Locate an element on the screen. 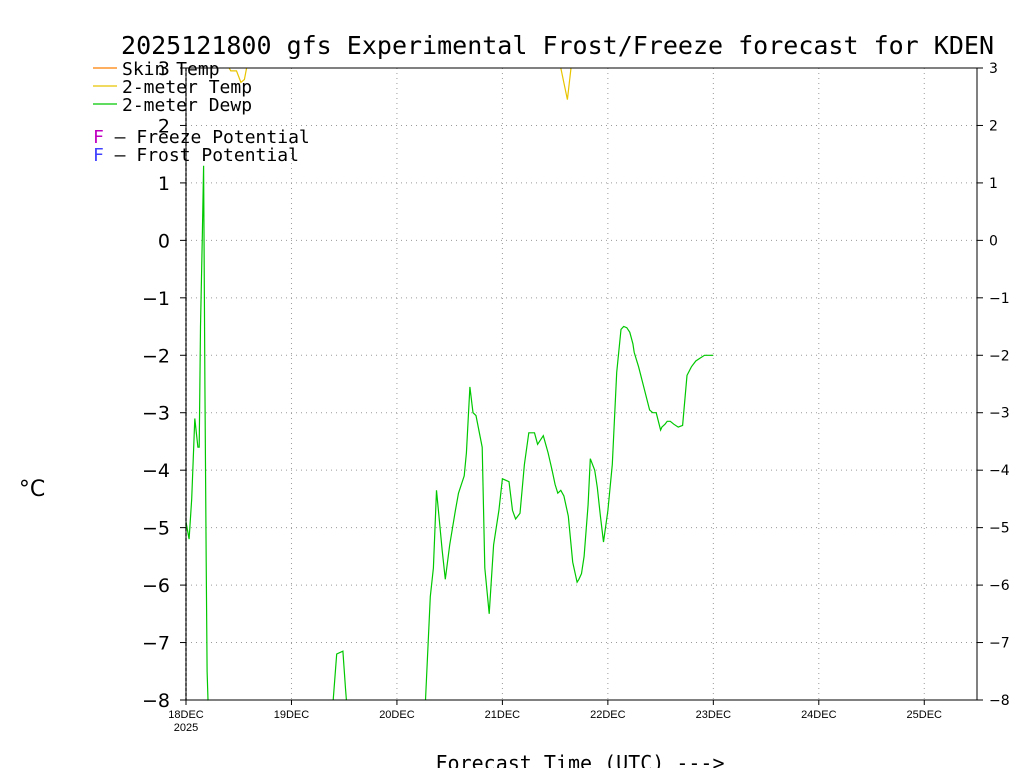 The image size is (1024, 768). y-tick-label-right: 3 is located at coordinates (993, 69).